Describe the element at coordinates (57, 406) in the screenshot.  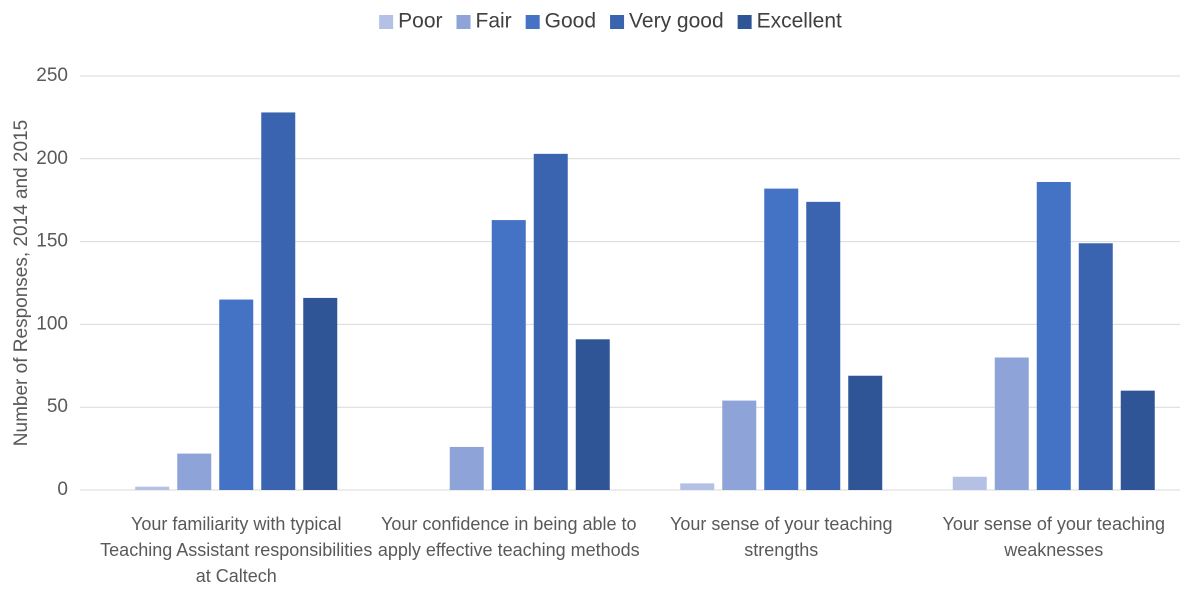
I see `y-tick-label: 50` at that location.